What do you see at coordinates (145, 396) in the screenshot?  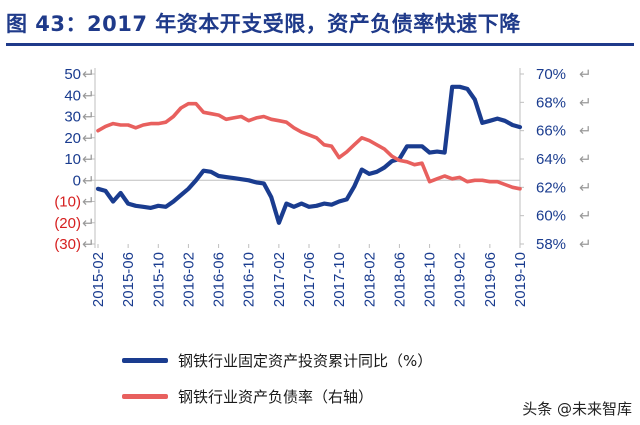 I see `legend-swatch-red` at bounding box center [145, 396].